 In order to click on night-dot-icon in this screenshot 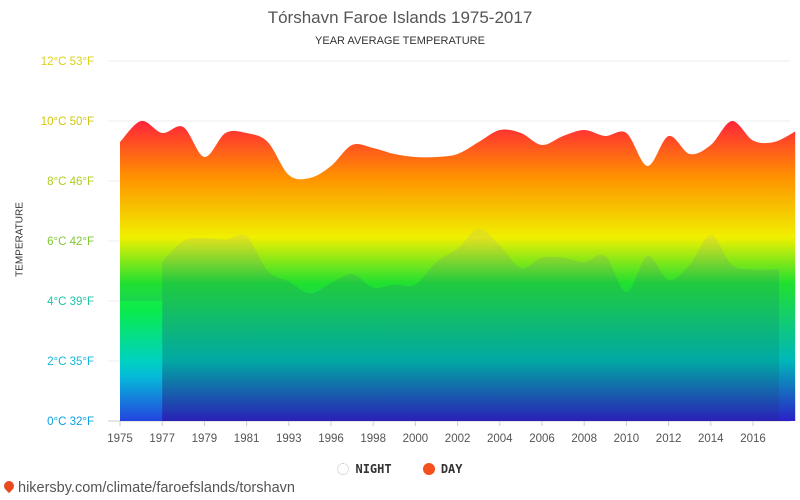, I will do `click(343, 469)`.